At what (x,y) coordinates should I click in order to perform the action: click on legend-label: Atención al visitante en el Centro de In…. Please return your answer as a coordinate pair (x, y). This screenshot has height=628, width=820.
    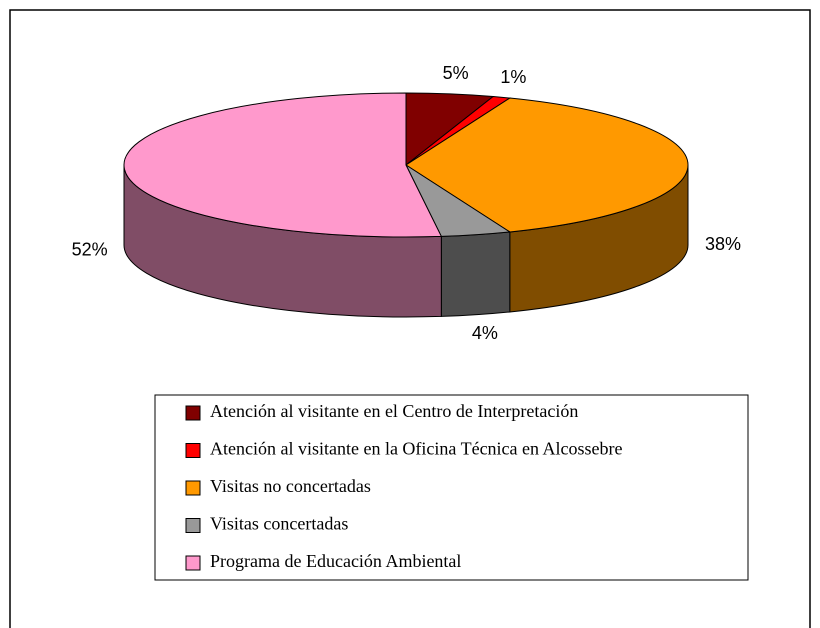
    Looking at the image, I should click on (394, 411).